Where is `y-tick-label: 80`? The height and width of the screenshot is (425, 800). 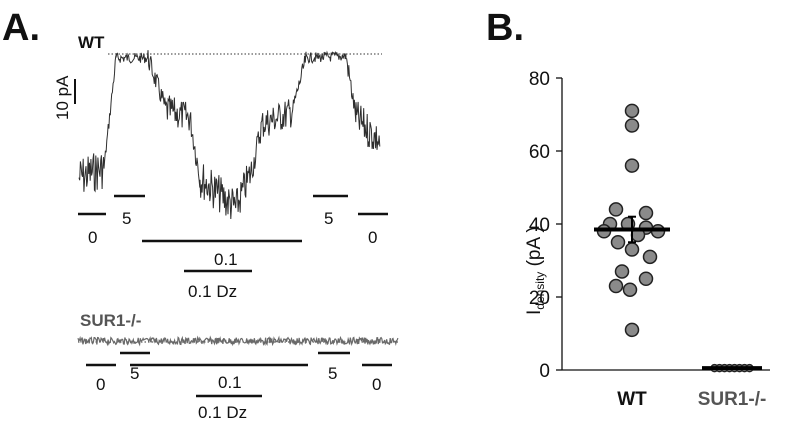
y-tick-label: 80 is located at coordinates (539, 79).